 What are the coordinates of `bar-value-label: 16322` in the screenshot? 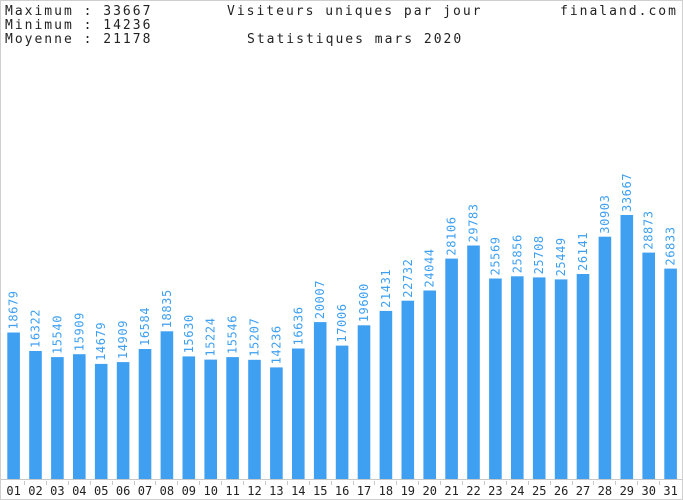 It's located at (36, 328).